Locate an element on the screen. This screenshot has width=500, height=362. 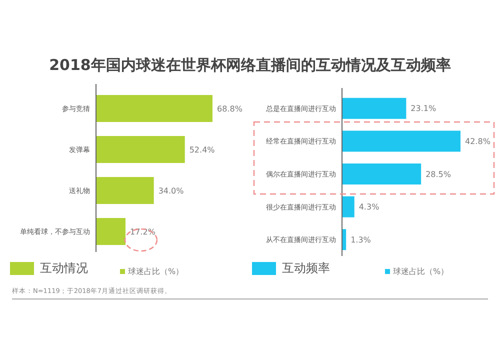
data-label: 1.3% is located at coordinates (361, 239).